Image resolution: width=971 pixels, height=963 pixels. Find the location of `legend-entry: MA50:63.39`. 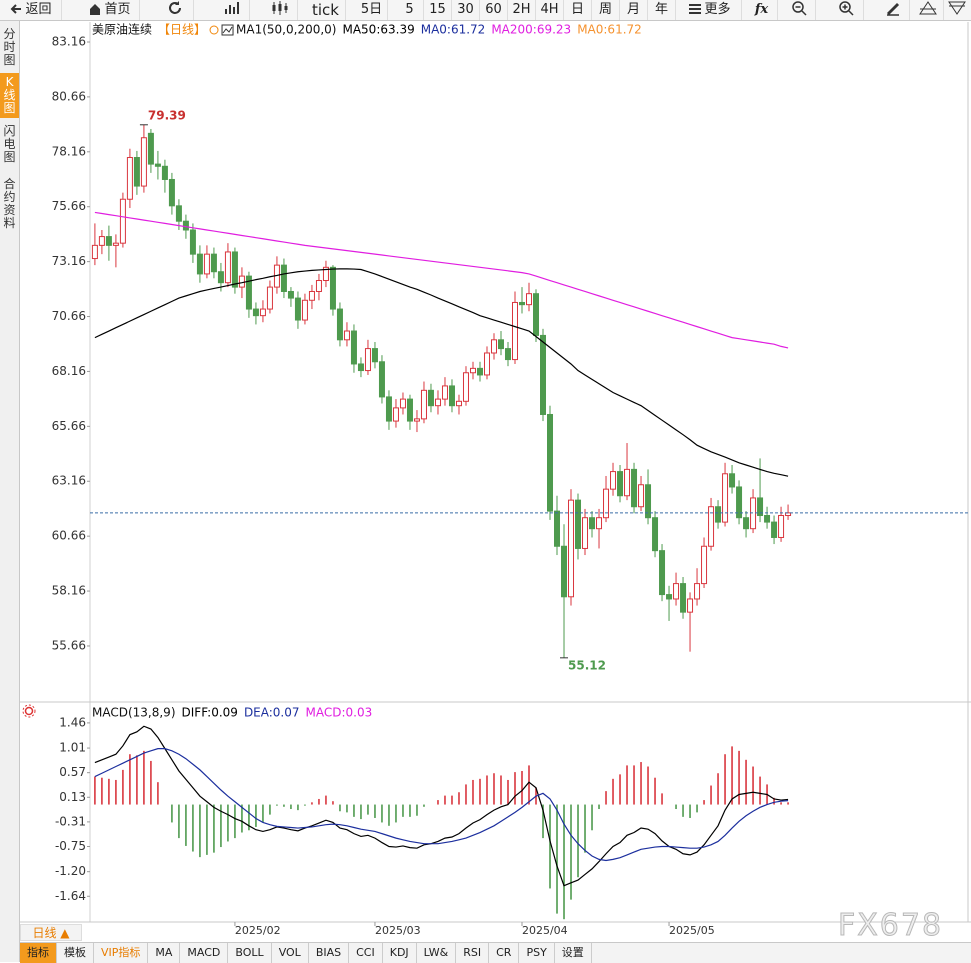

legend-entry: MA50:63.39 is located at coordinates (378, 30).